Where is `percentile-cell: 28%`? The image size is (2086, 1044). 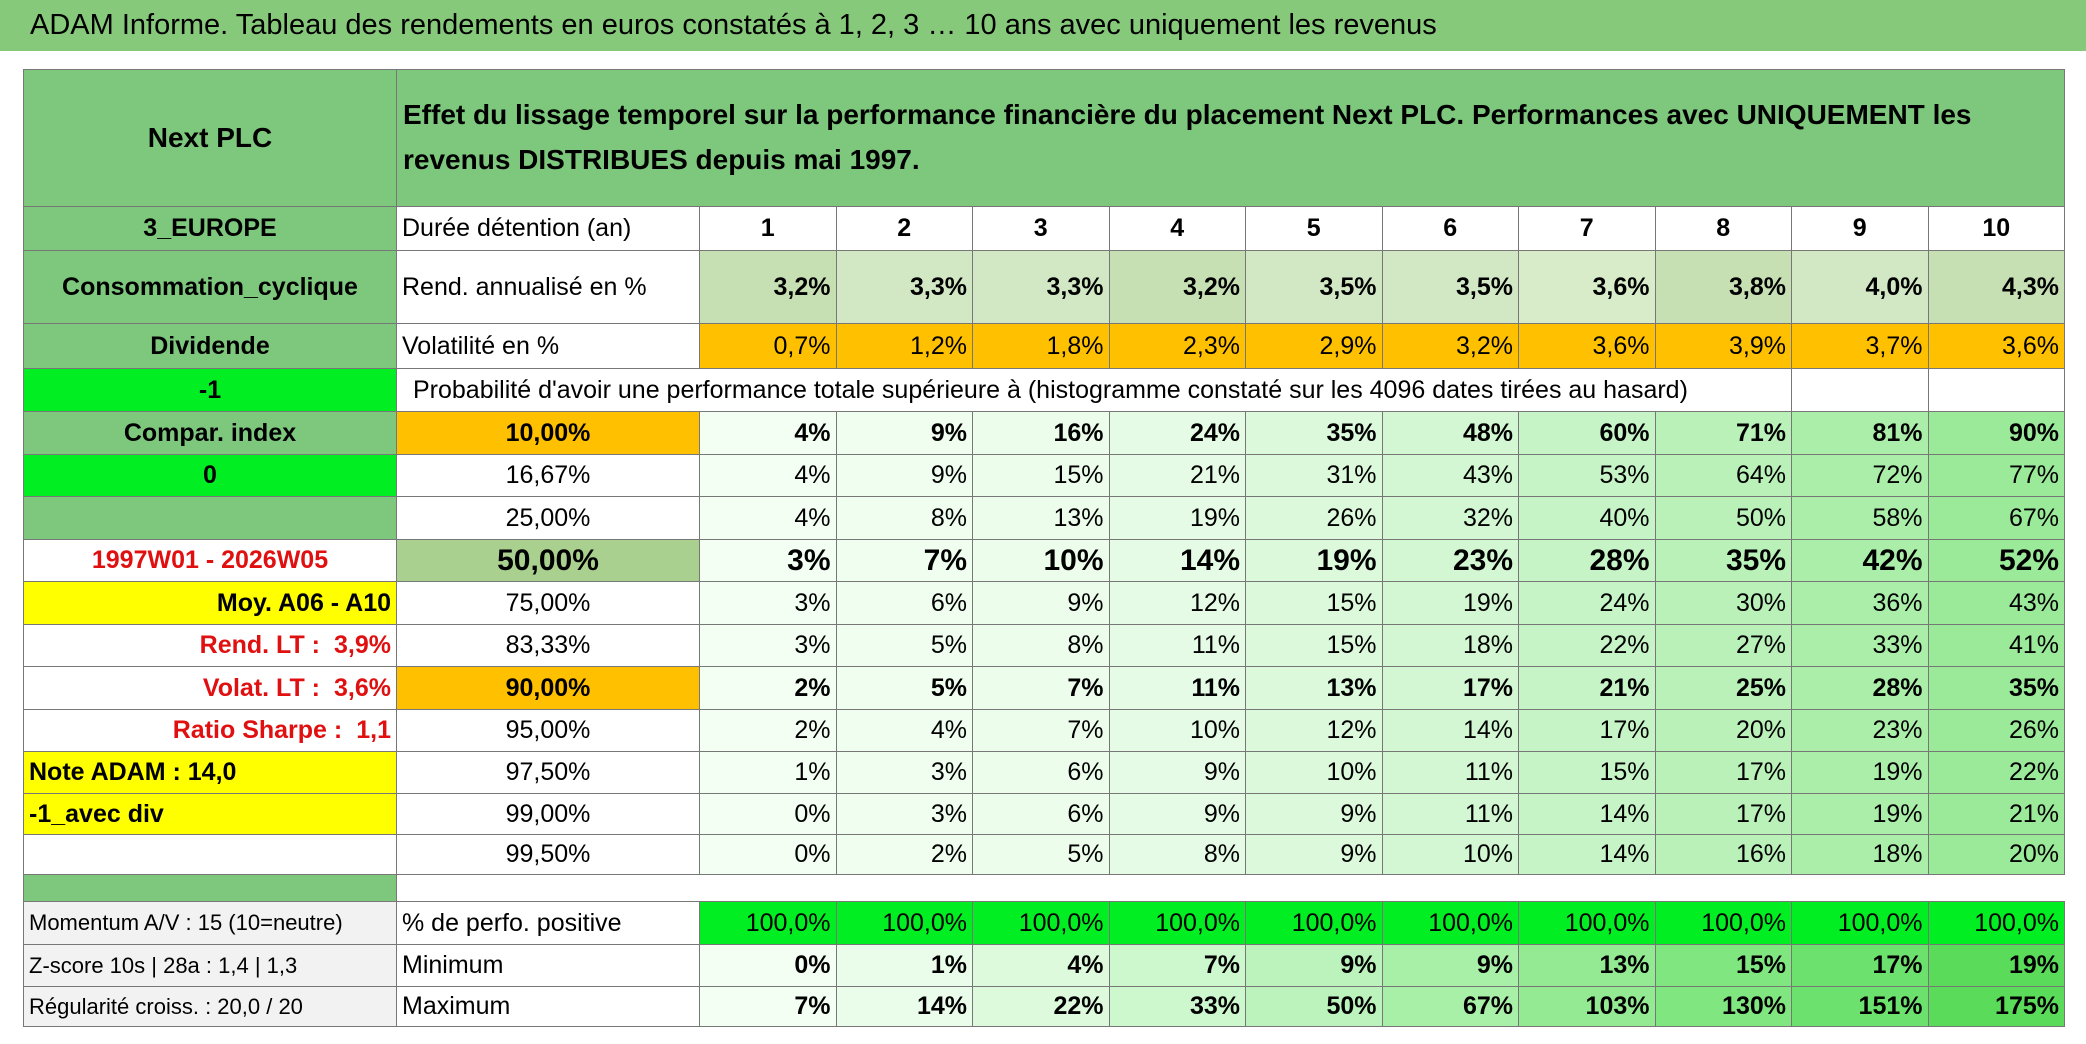 percentile-cell: 28% is located at coordinates (1860, 688).